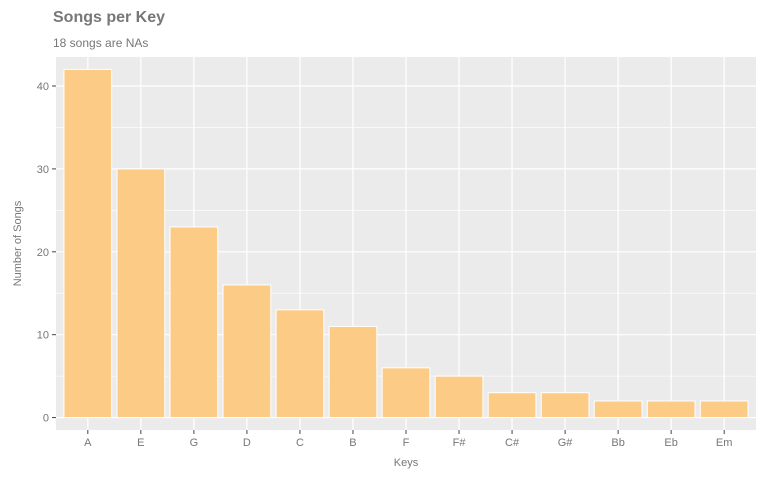  What do you see at coordinates (353, 372) in the screenshot?
I see `bar-b` at bounding box center [353, 372].